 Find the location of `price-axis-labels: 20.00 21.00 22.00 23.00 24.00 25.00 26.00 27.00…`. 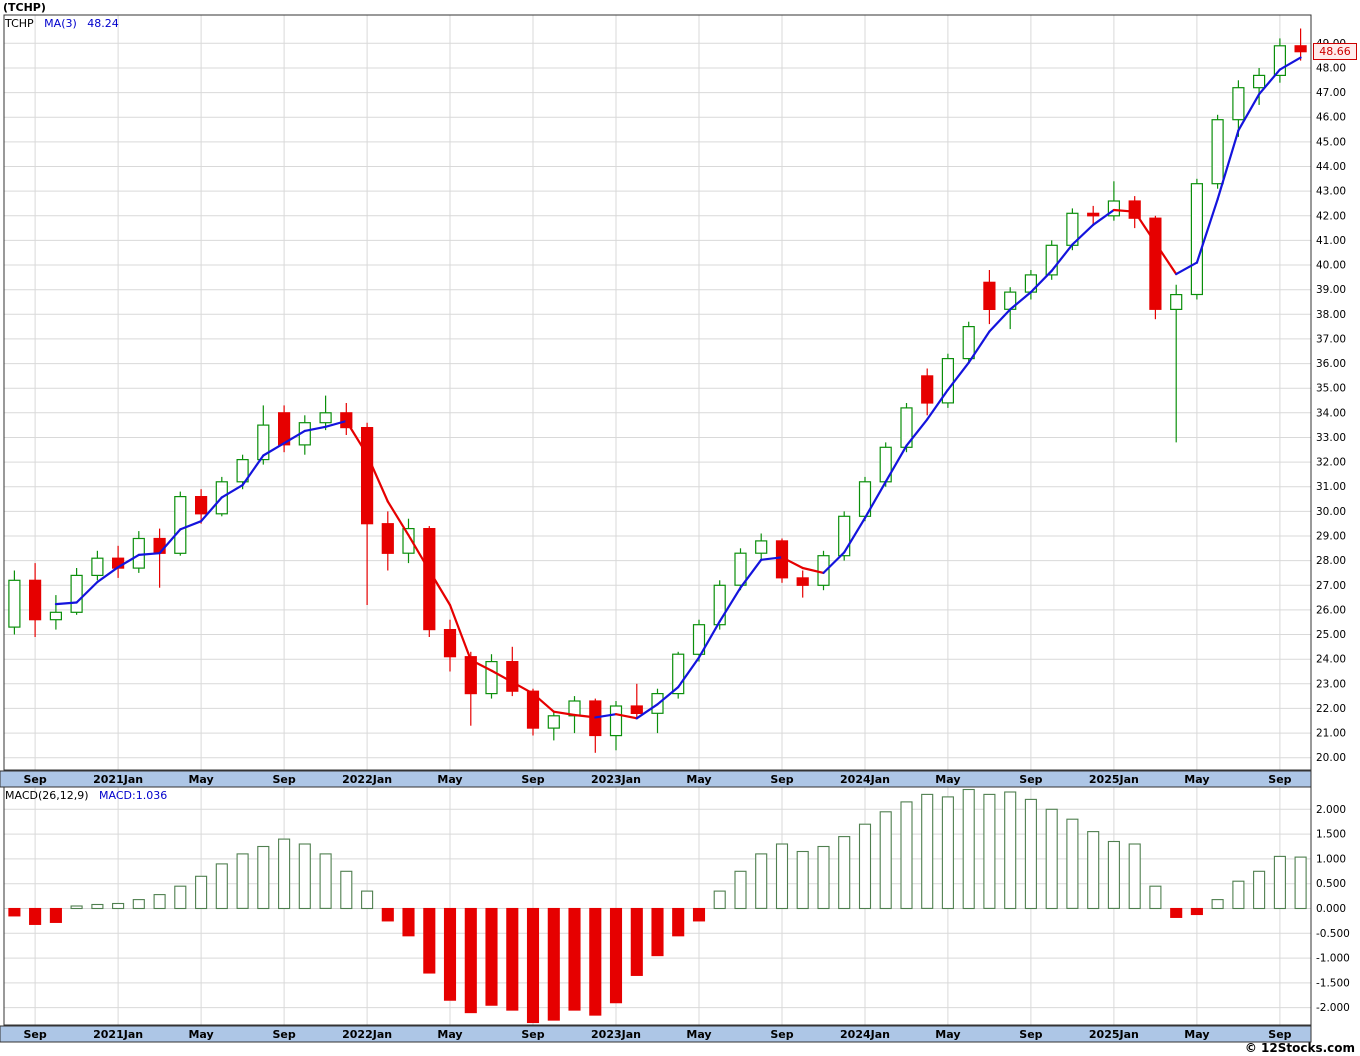

price-axis-labels: 20.00 21.00 22.00 23.00 24.00 25.00 26.00 27.00… is located at coordinates (1331, 401).